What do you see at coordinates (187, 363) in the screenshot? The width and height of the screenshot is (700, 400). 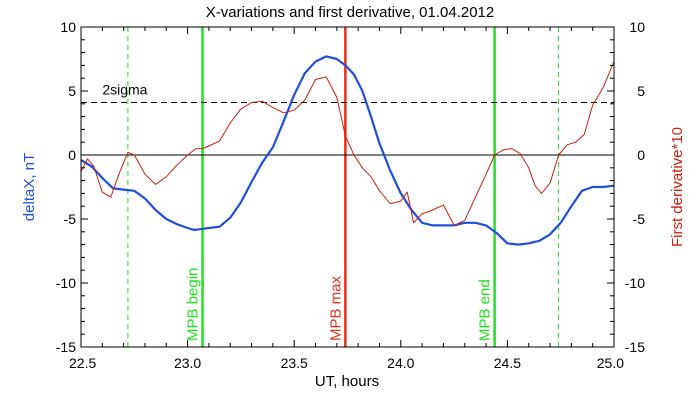 I see `x-tick-label: 23.0` at bounding box center [187, 363].